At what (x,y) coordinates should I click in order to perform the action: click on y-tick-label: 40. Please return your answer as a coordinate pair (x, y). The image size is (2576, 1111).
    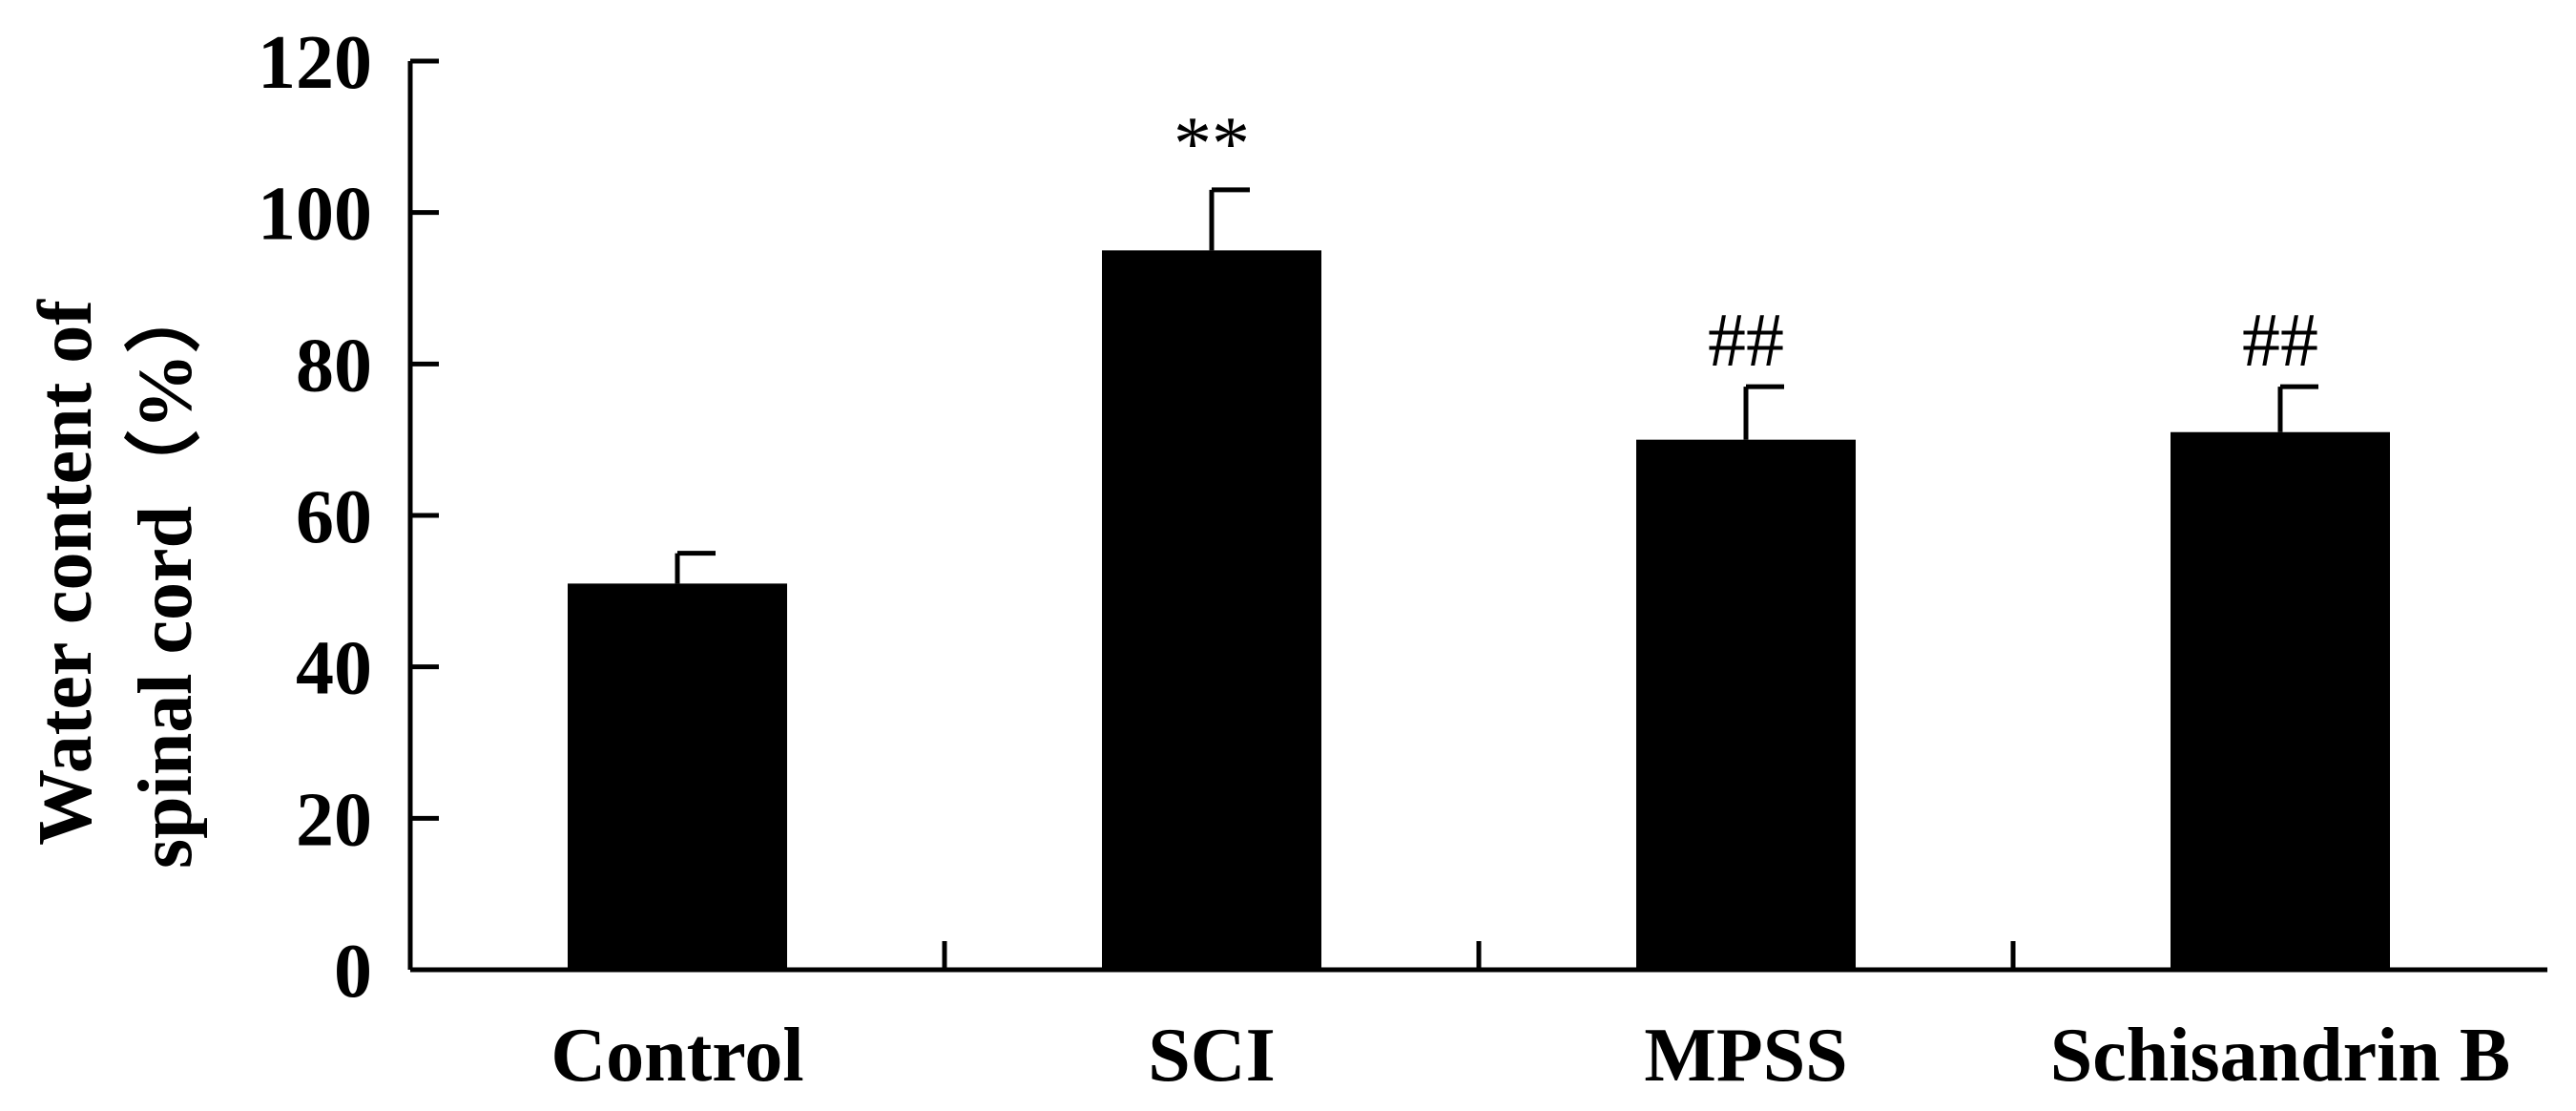
    Looking at the image, I should click on (334, 669).